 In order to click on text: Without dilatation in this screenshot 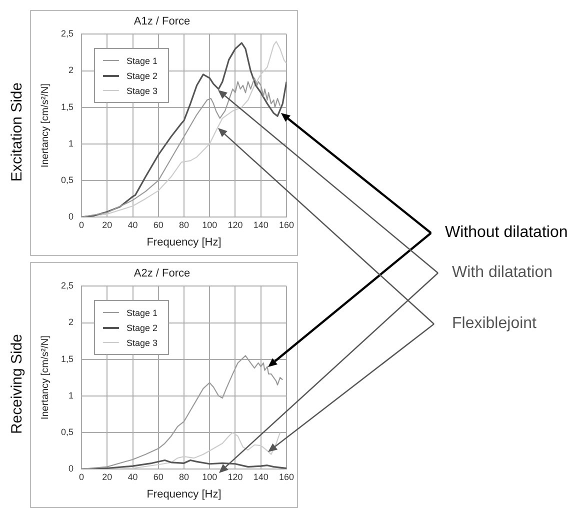, I will do `click(506, 233)`.